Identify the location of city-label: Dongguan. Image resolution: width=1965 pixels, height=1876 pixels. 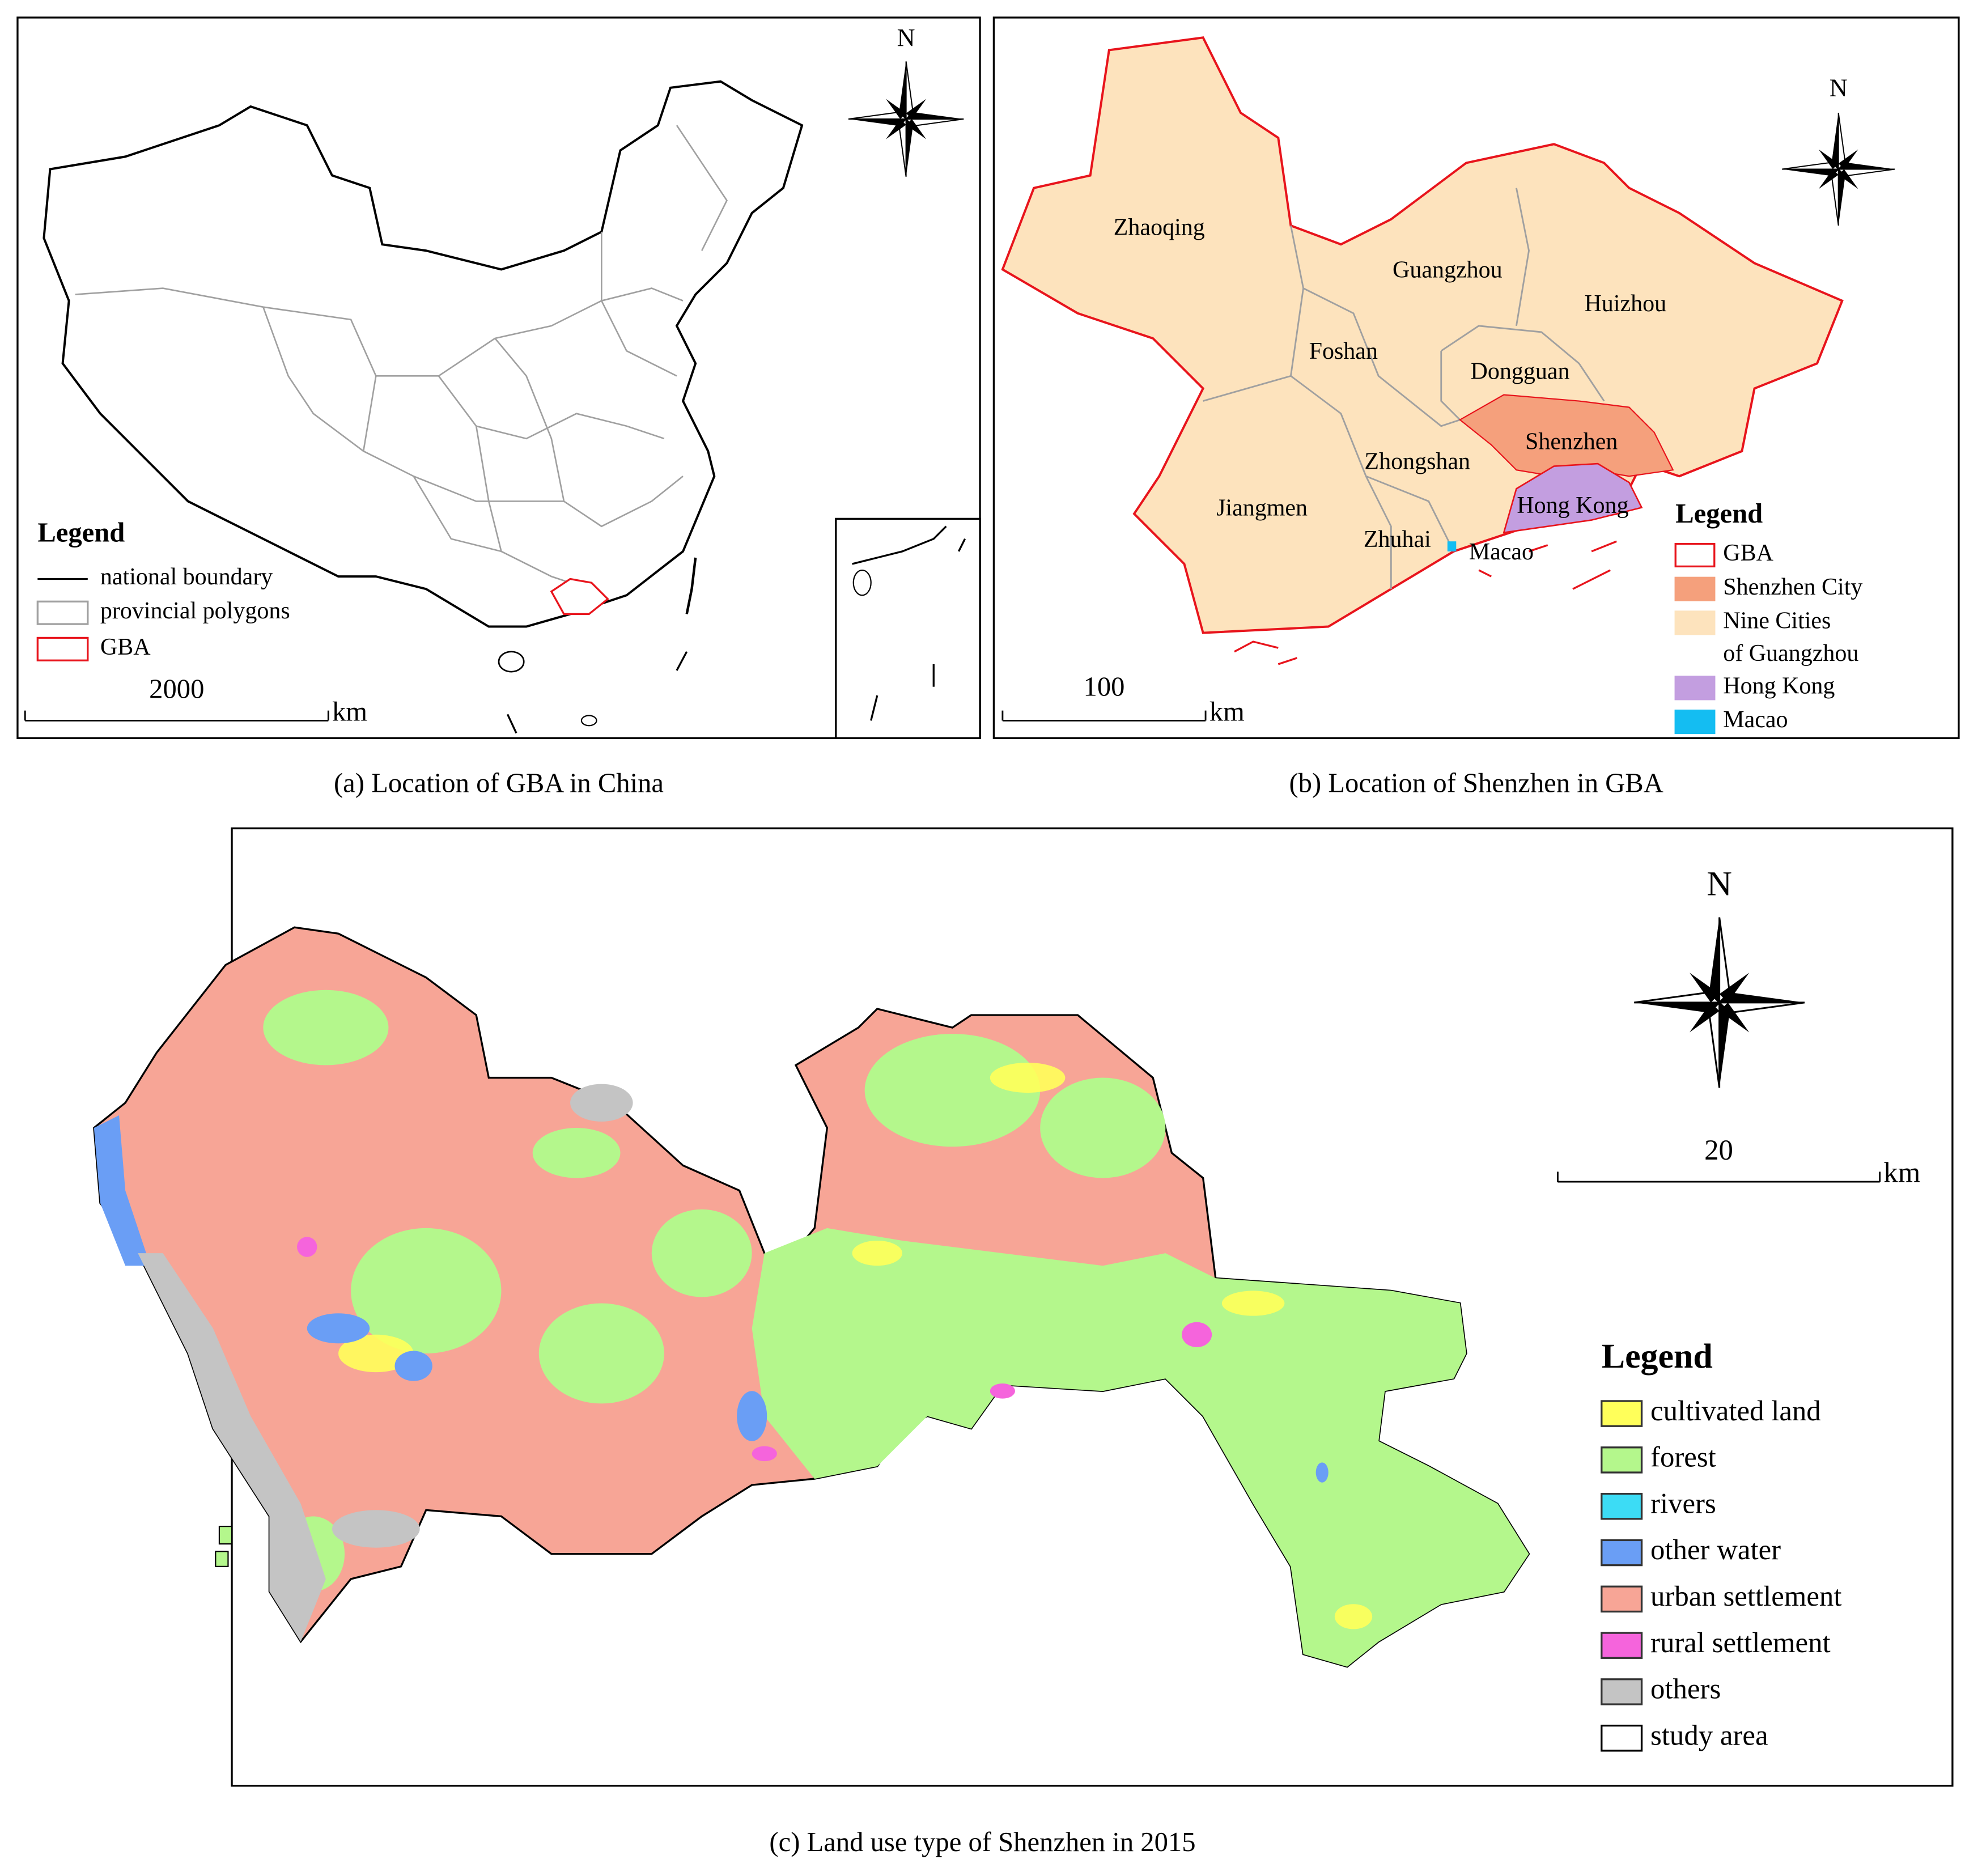
(1521, 372).